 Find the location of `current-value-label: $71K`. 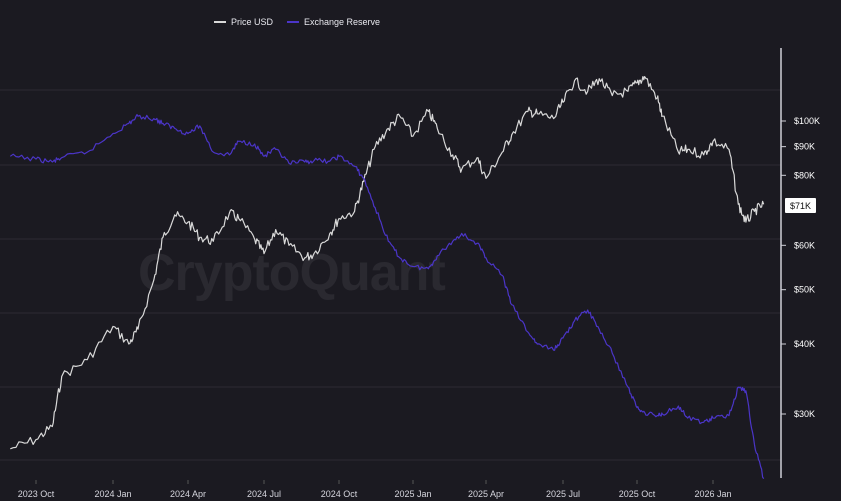

current-value-label: $71K is located at coordinates (800, 205).